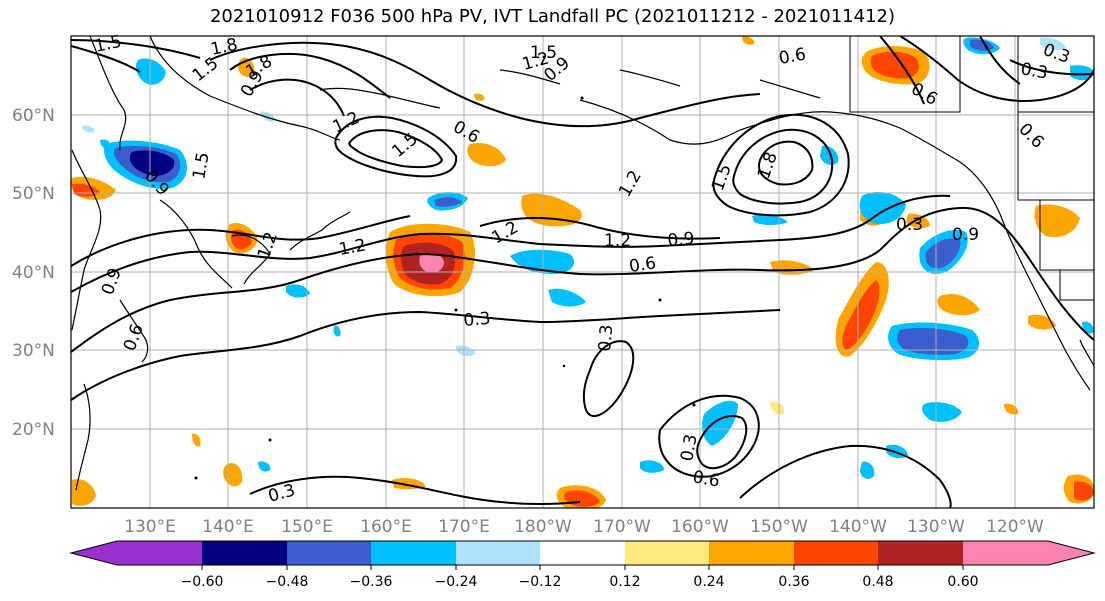 The height and width of the screenshot is (601, 1105). Describe the element at coordinates (386, 527) in the screenshot. I see `longitude-label: 160°E` at that location.